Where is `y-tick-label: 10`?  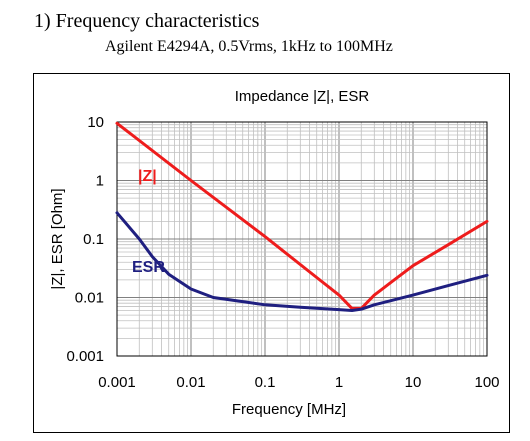
y-tick-label: 10 is located at coordinates (95, 122).